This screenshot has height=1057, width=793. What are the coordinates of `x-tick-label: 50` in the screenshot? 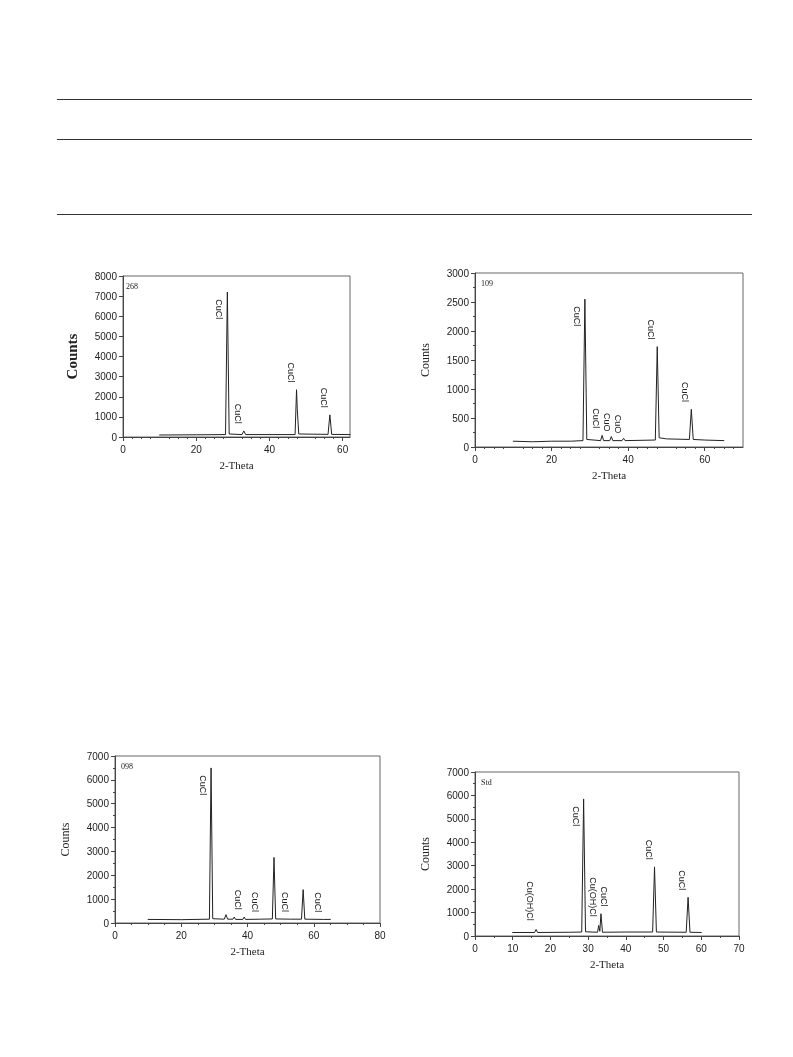 It's located at (664, 948).